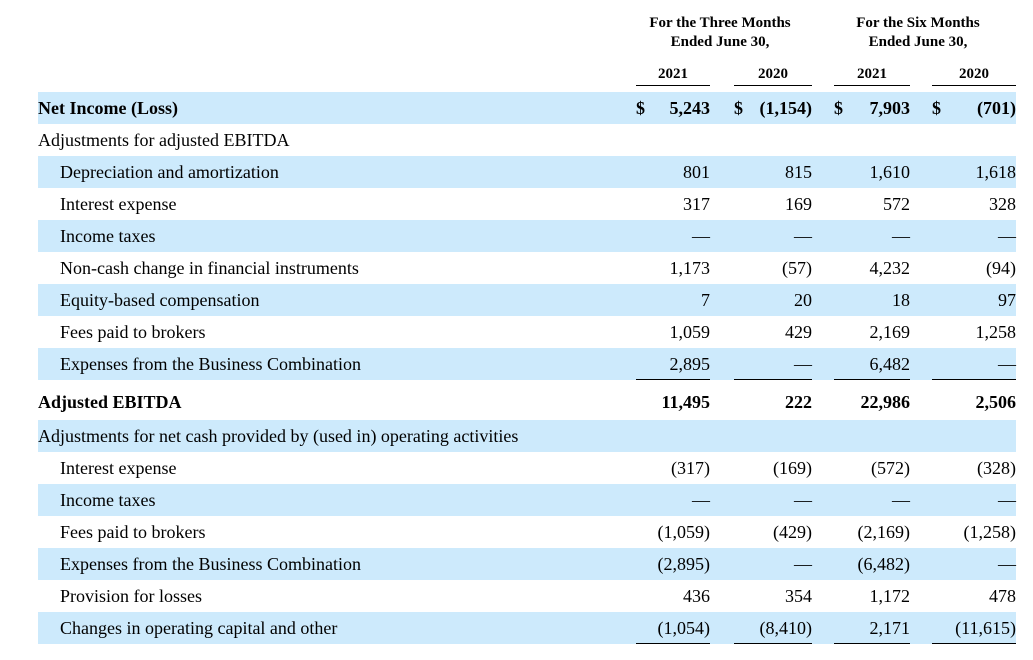  Describe the element at coordinates (516, 204) in the screenshot. I see `table-row: Interest expense 317 169 572 328` at that location.